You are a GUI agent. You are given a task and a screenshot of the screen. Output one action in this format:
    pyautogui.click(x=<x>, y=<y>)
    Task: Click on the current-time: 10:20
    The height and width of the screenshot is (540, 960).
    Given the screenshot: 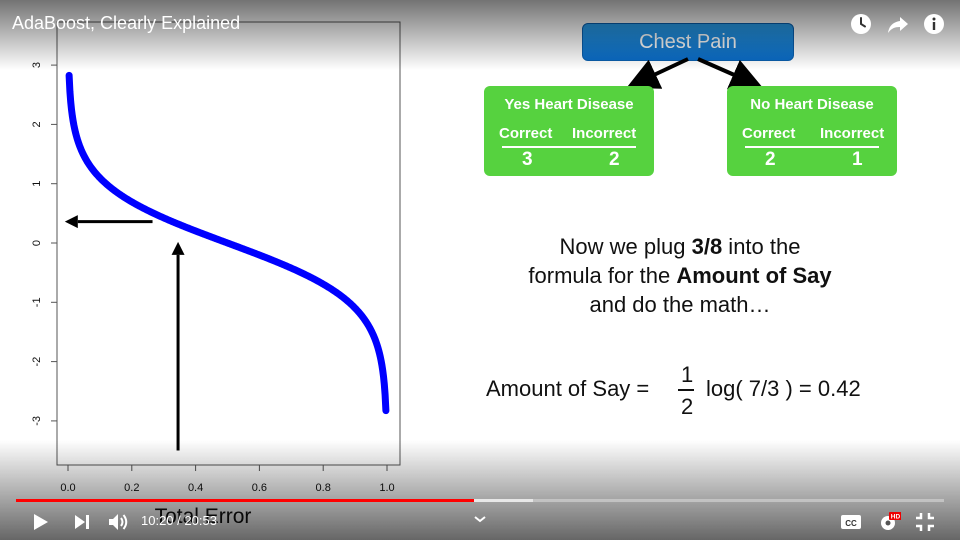 What is the action you would take?
    pyautogui.click(x=157, y=520)
    